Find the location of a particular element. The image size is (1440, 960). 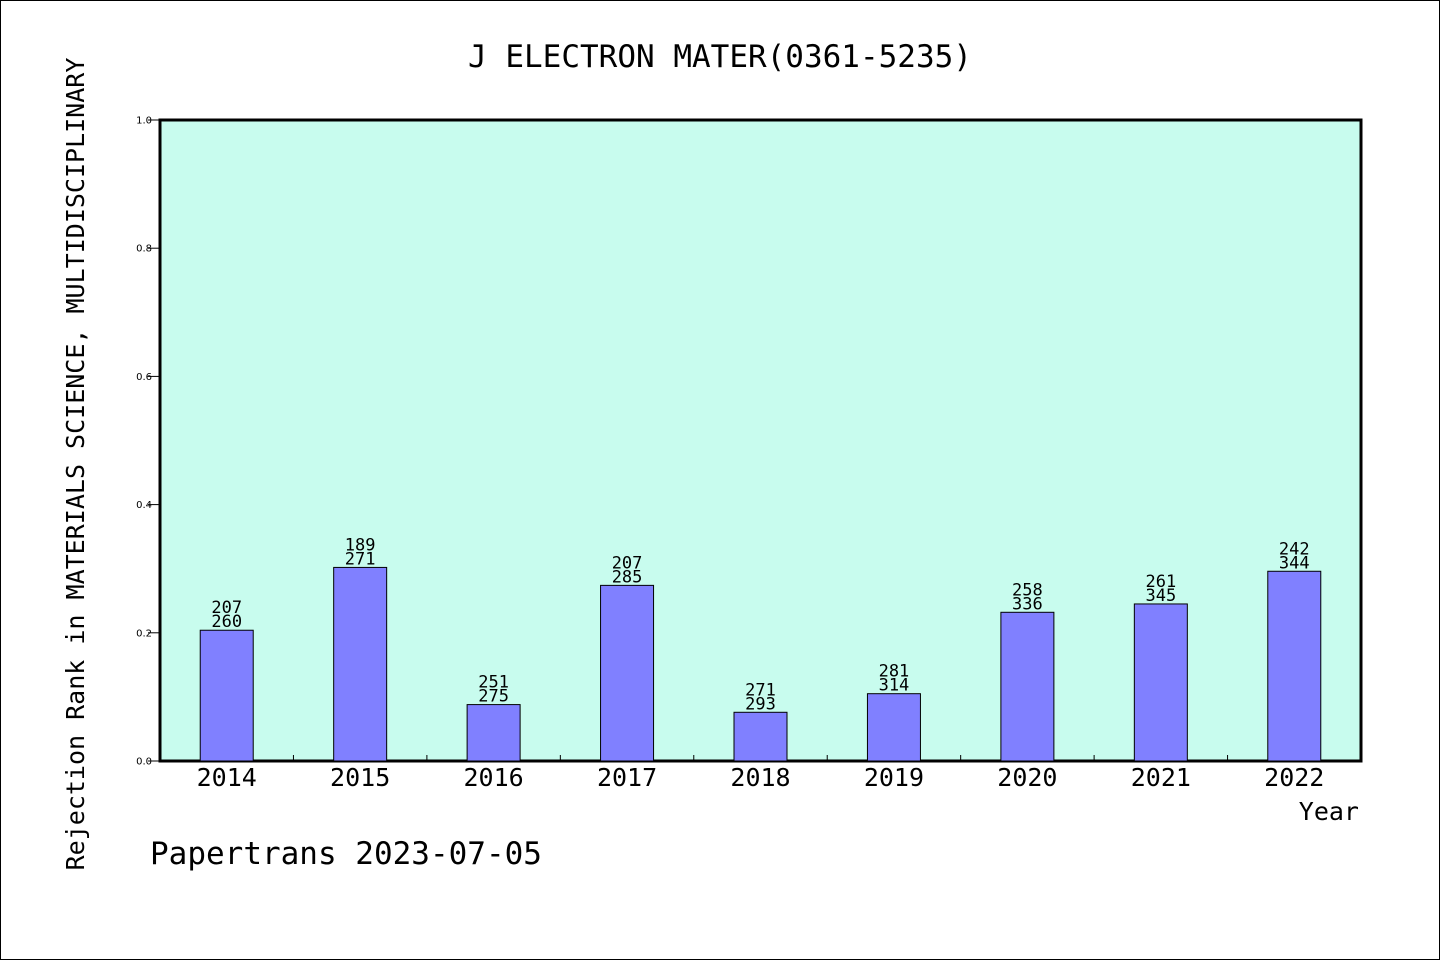

bar-2014 is located at coordinates (226, 695).